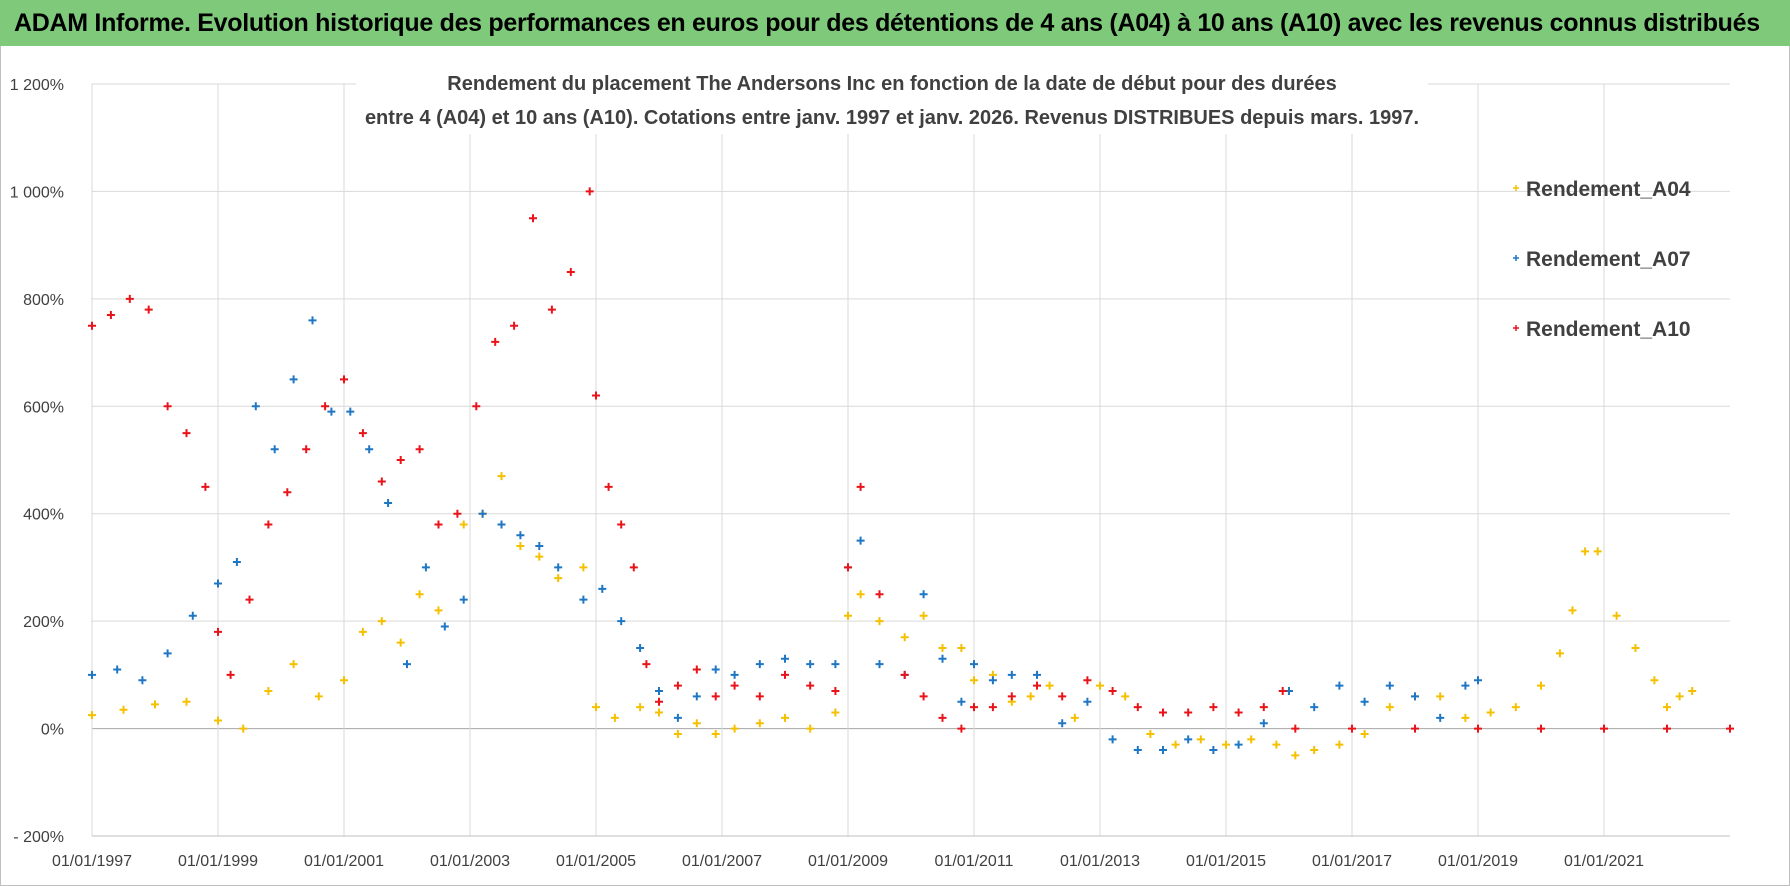 The height and width of the screenshot is (886, 1790). Describe the element at coordinates (596, 861) in the screenshot. I see `x-tick-label: 01/01/2005` at that location.